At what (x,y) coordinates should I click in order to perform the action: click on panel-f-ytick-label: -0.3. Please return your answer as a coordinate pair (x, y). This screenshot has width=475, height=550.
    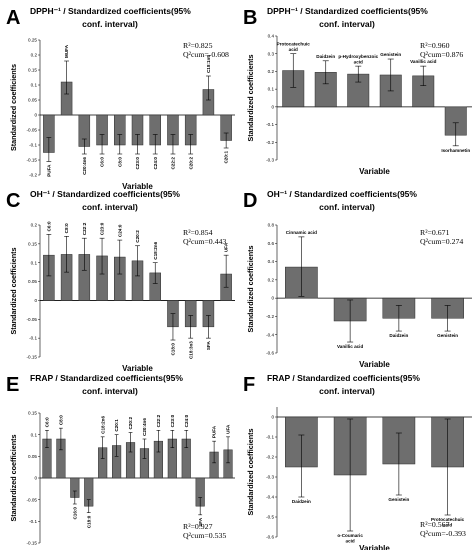
    Looking at the image, I should click on (270, 477).